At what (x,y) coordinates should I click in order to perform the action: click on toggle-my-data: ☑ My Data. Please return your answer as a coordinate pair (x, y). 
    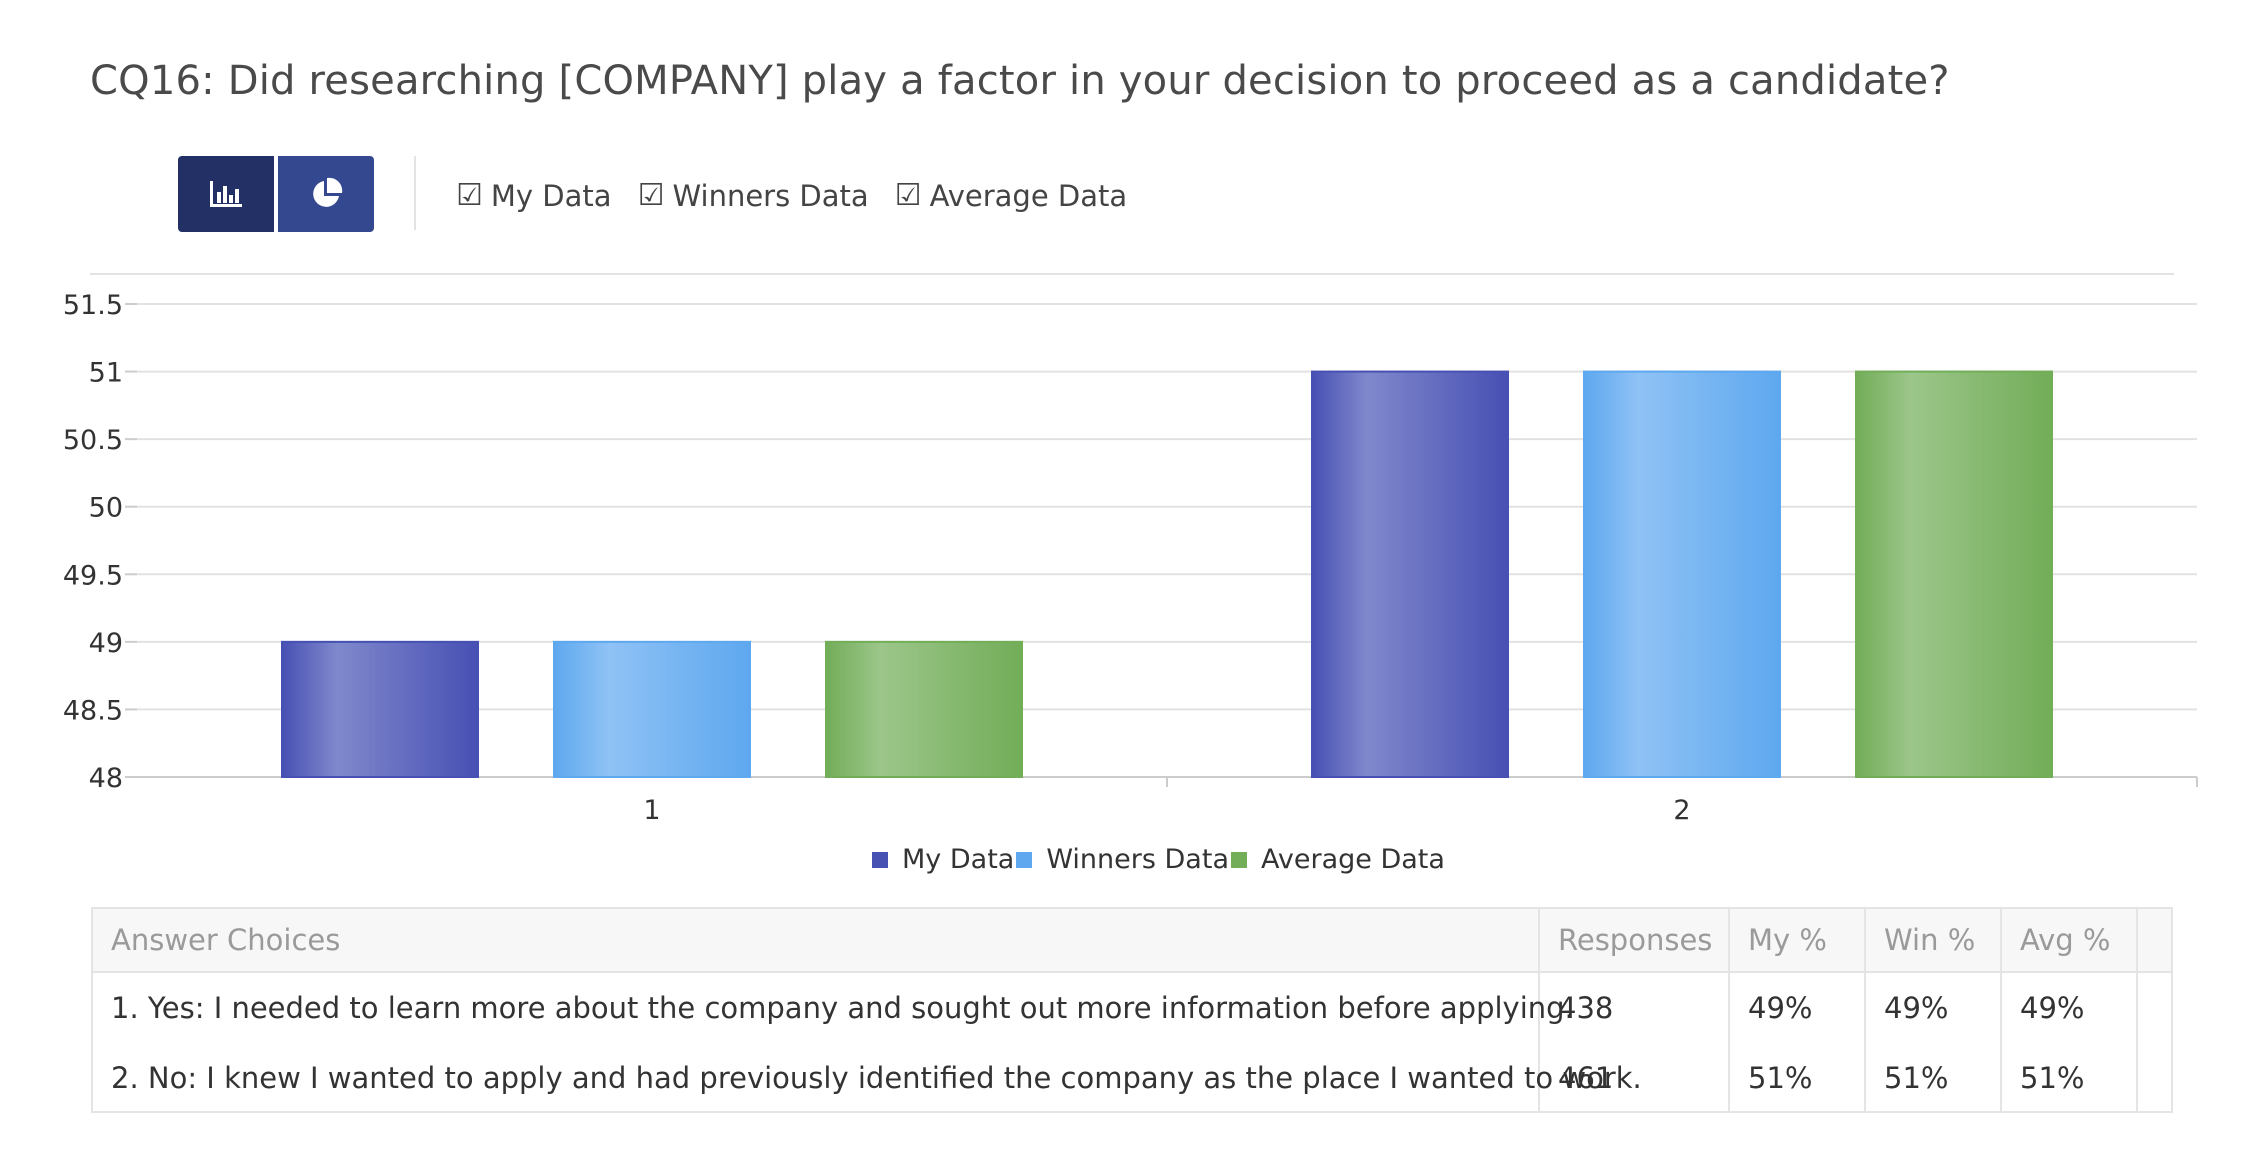
    Looking at the image, I should click on (534, 195).